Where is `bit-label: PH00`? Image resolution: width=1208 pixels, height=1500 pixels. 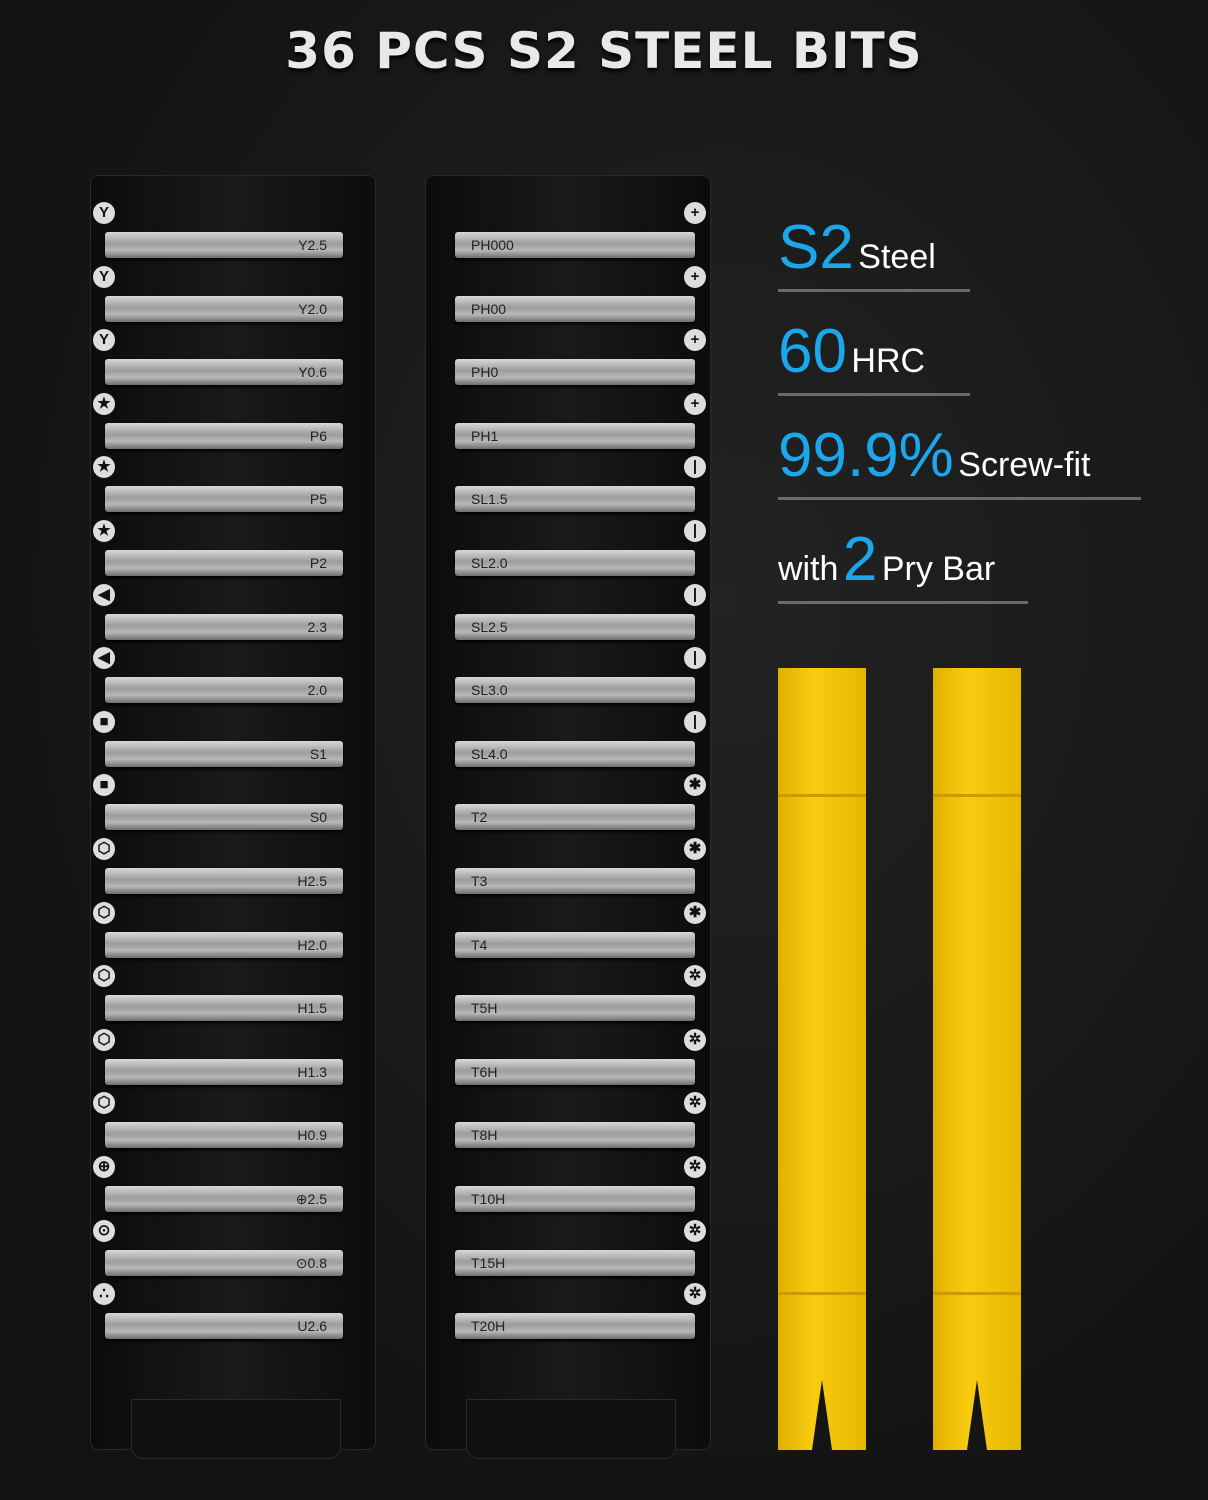
bit-label: PH00 is located at coordinates (489, 308).